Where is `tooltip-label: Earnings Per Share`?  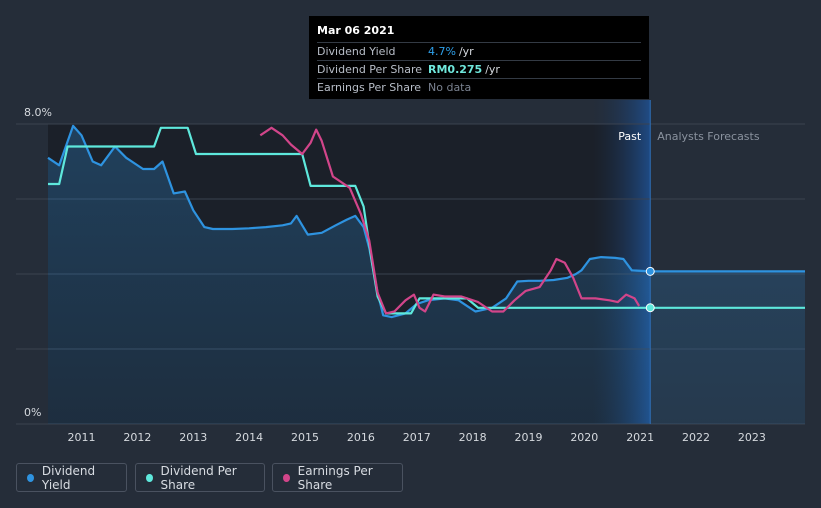 tooltip-label: Earnings Per Share is located at coordinates (369, 87).